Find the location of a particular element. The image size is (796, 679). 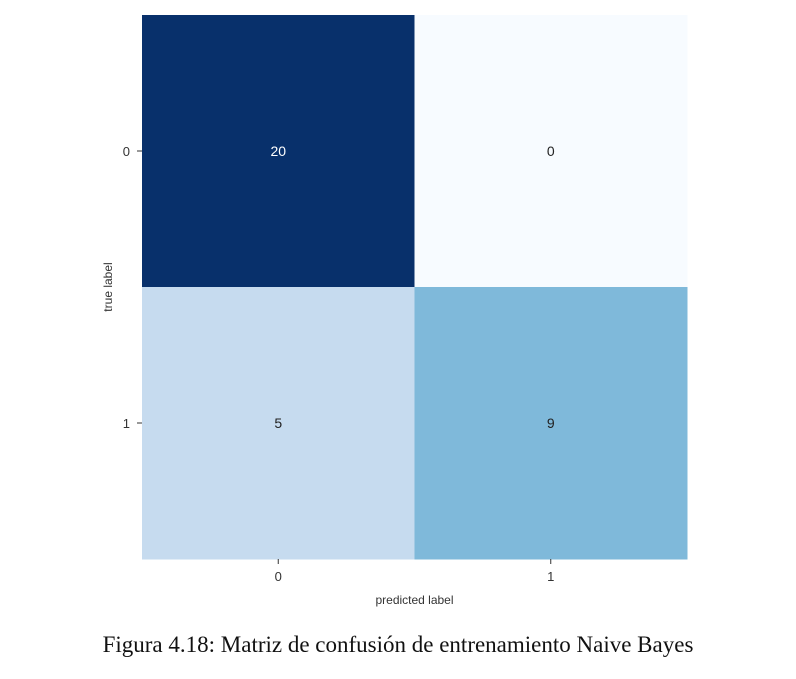

cell-label-0-1: 0 is located at coordinates (551, 151).